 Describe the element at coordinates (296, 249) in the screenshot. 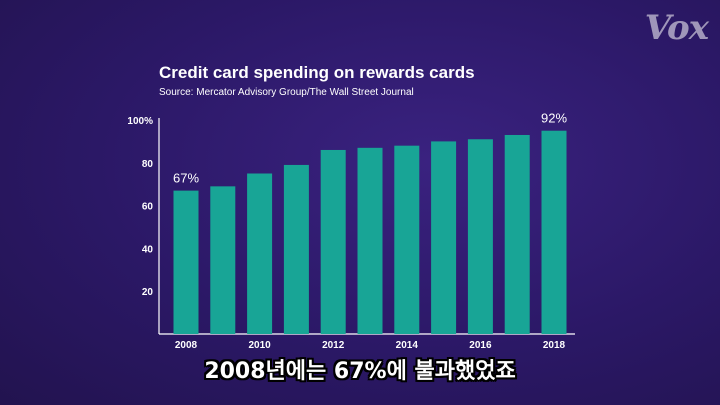

I see `bar-2011` at that location.